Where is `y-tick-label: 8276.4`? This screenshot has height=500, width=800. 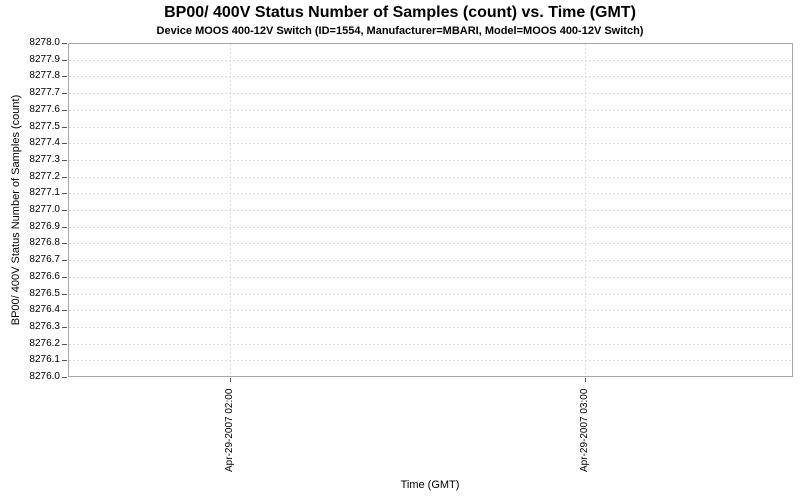 y-tick-label: 8276.4 is located at coordinates (44, 309).